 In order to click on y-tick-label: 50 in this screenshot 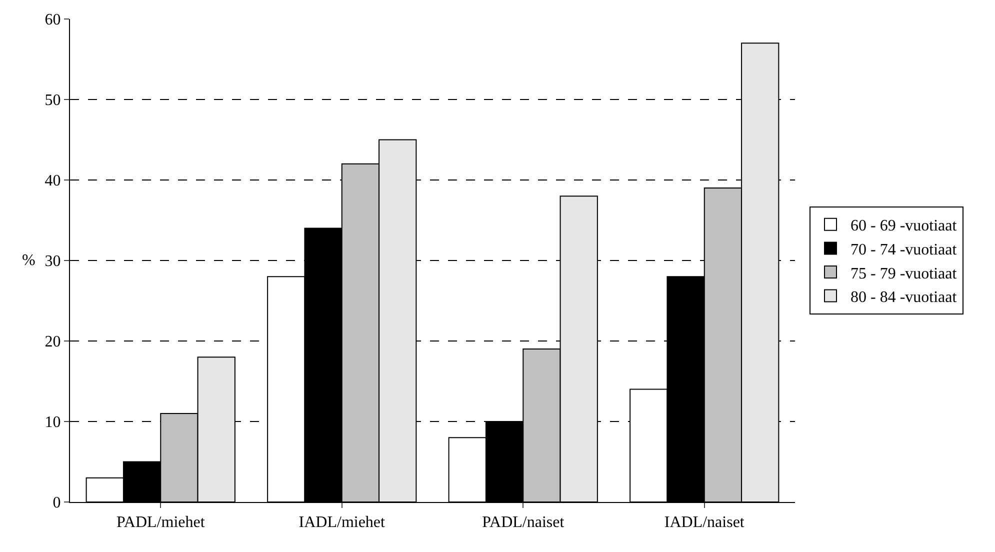, I will do `click(52, 101)`.